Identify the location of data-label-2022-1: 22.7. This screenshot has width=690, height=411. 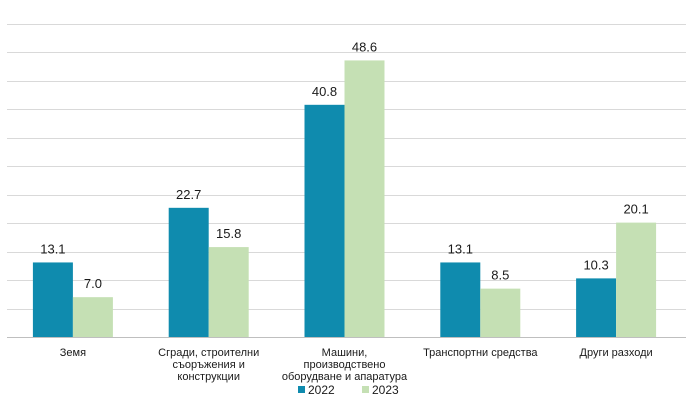
(188, 194).